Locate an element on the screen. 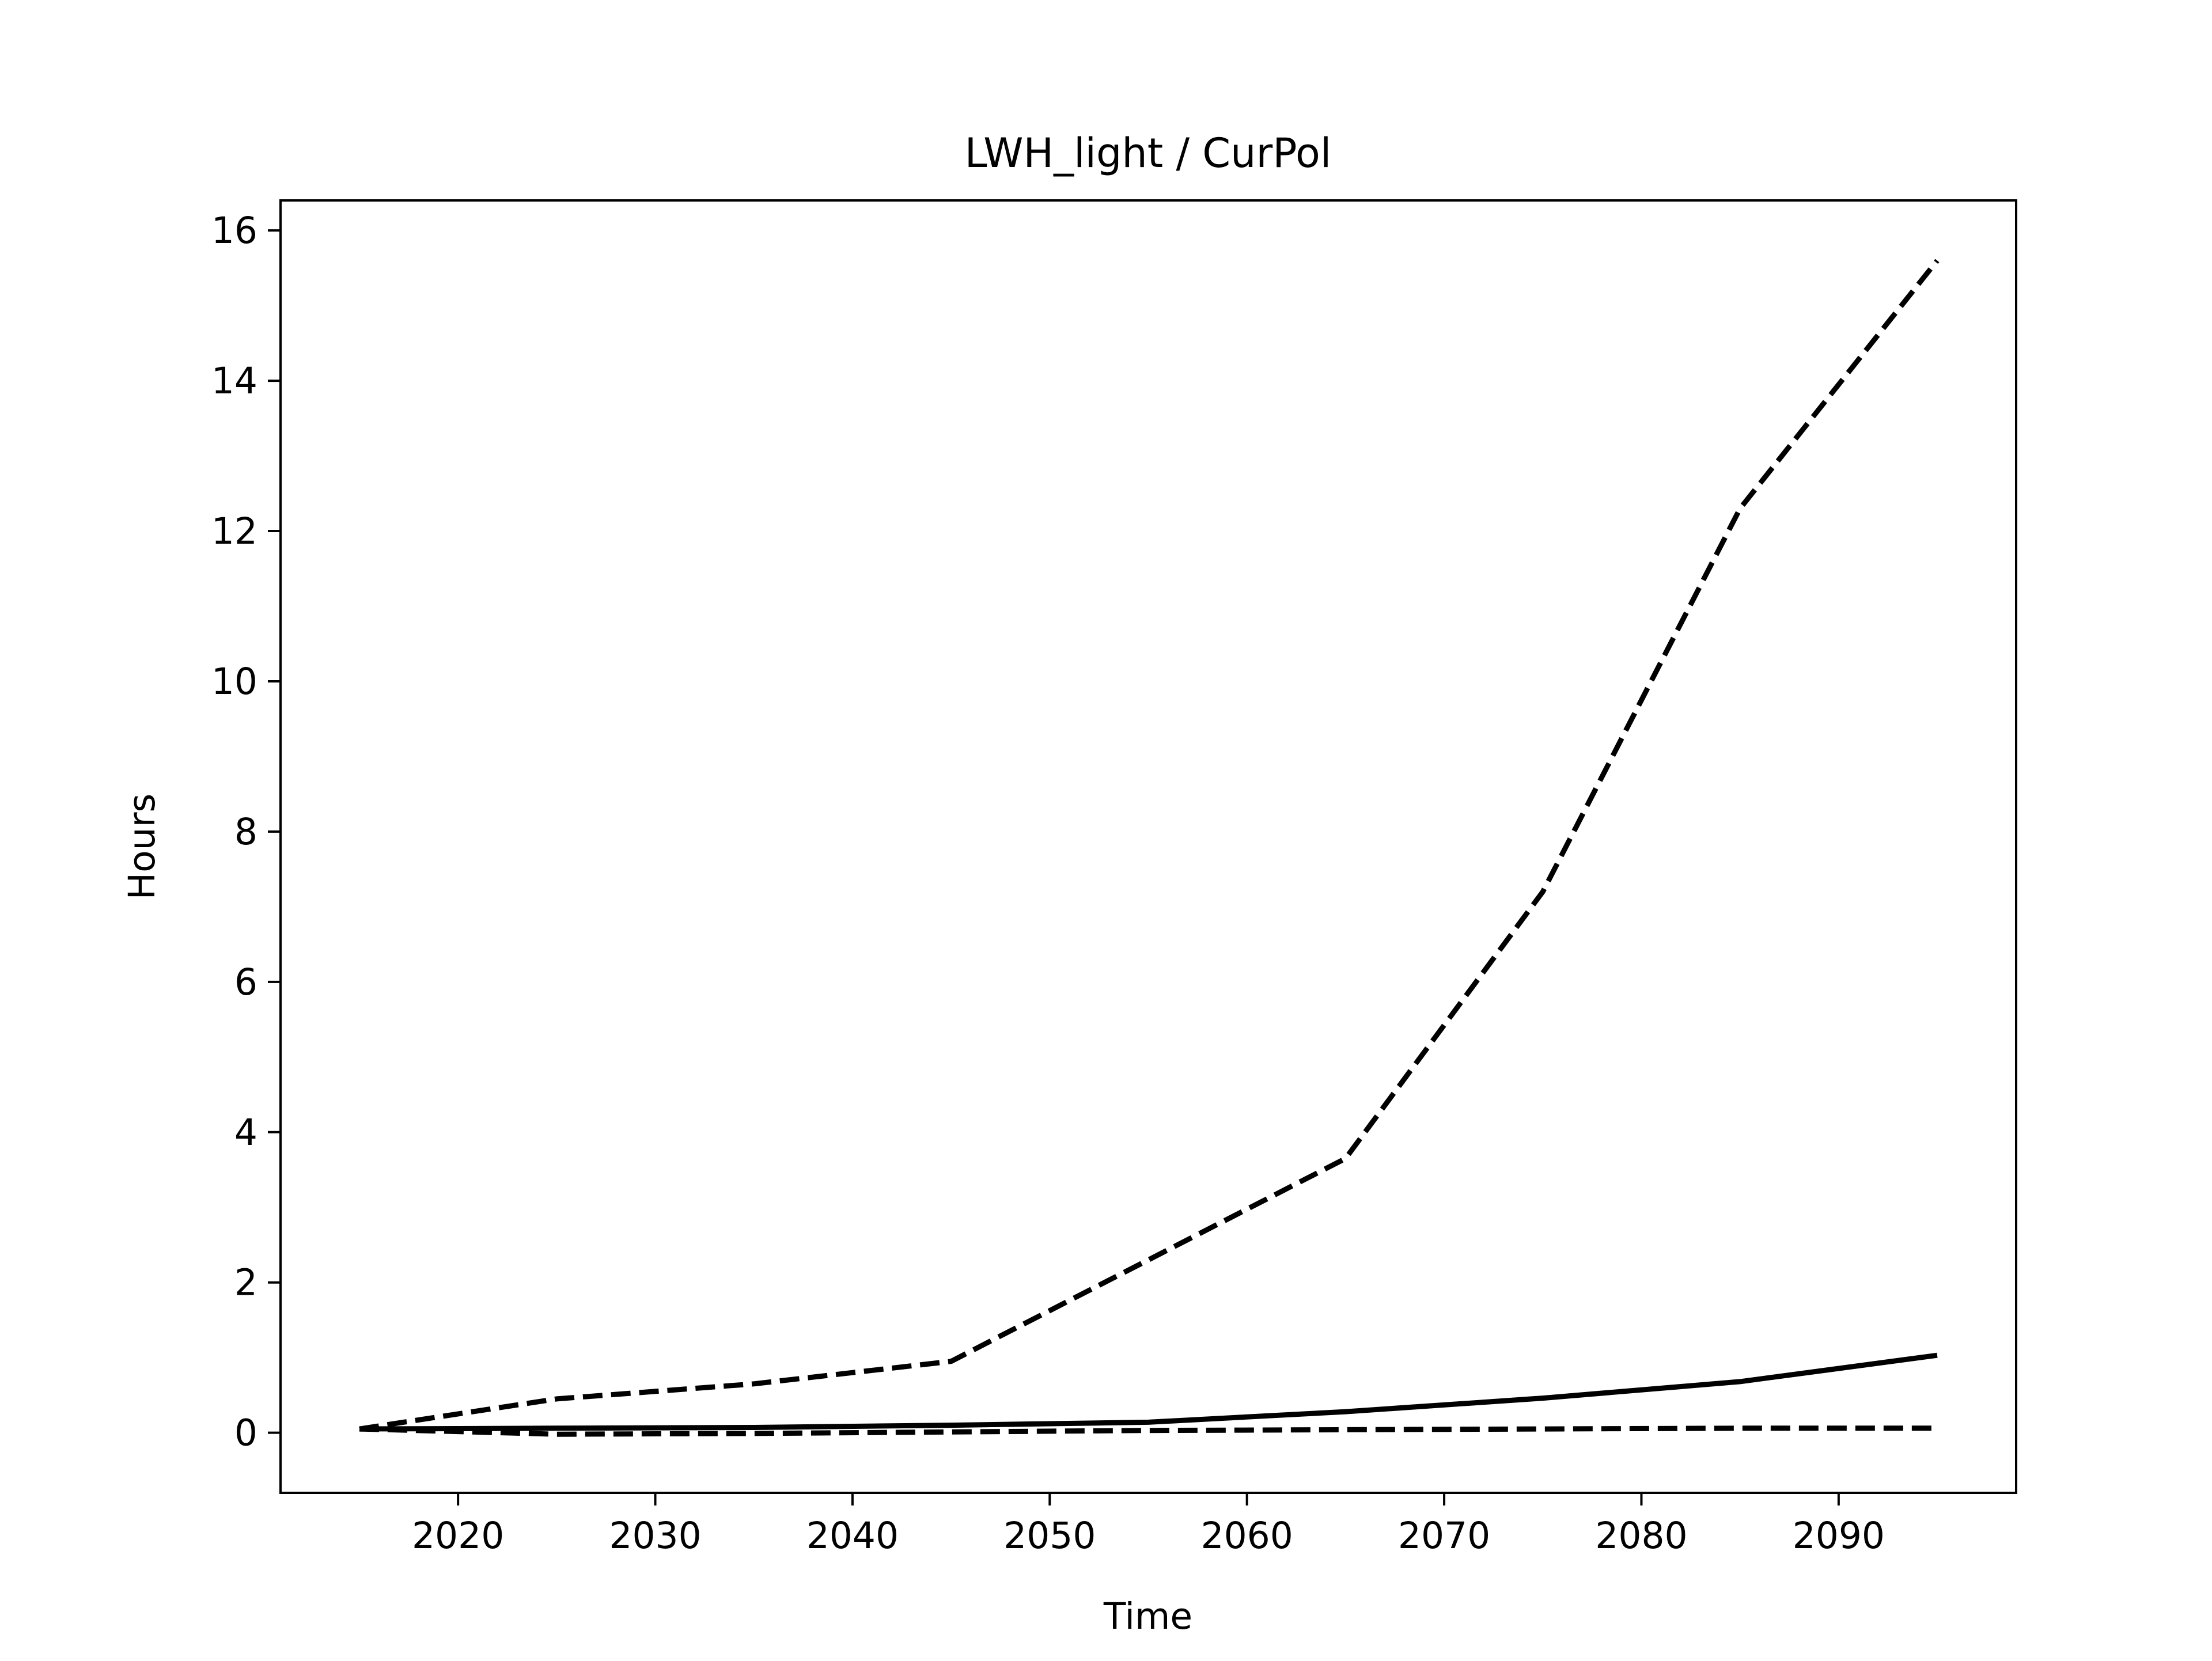 This screenshot has width=2212, height=1661. y-tick-label: 12 is located at coordinates (234, 531).